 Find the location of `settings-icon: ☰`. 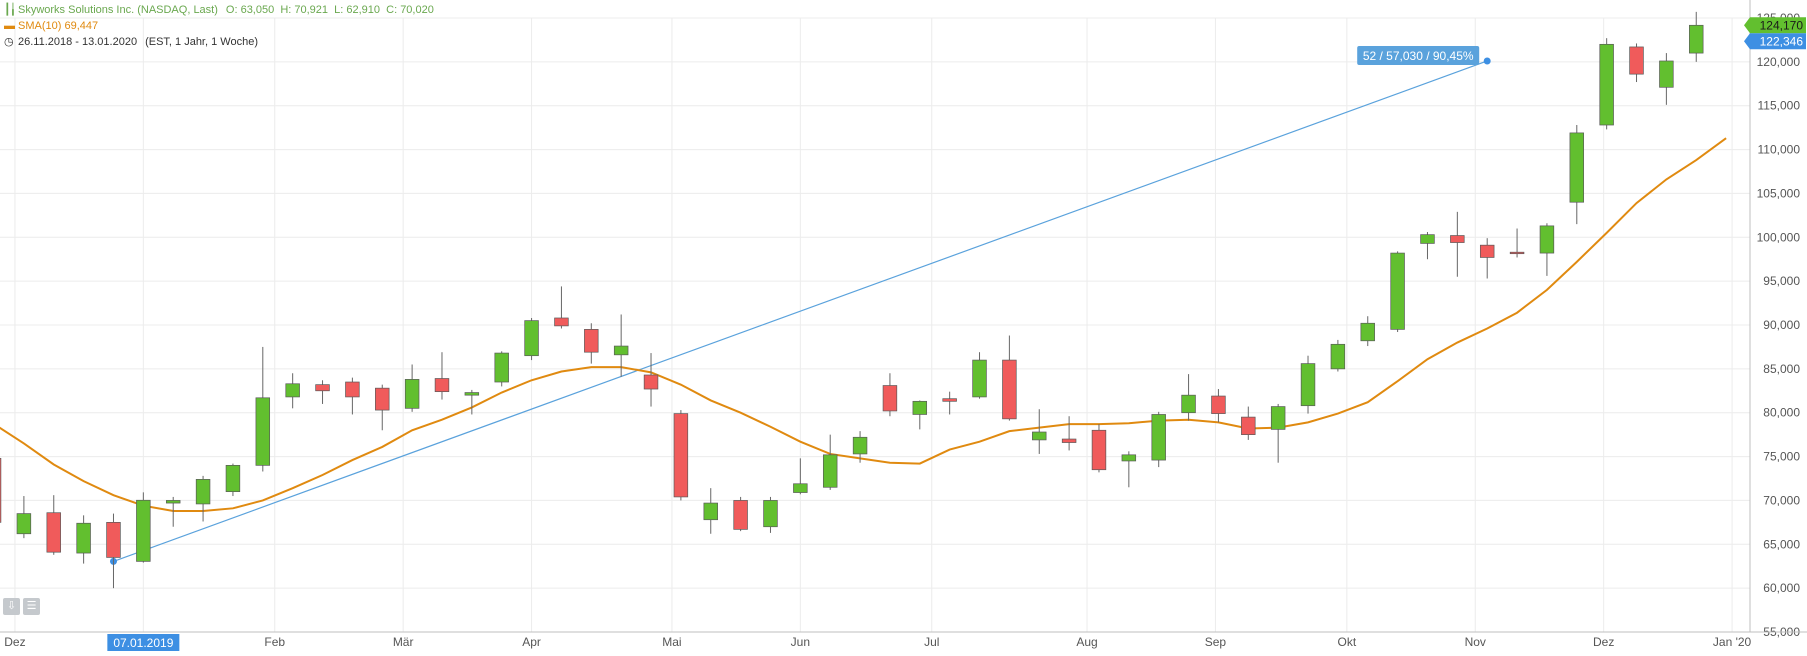

settings-icon: ☰ is located at coordinates (31, 606).